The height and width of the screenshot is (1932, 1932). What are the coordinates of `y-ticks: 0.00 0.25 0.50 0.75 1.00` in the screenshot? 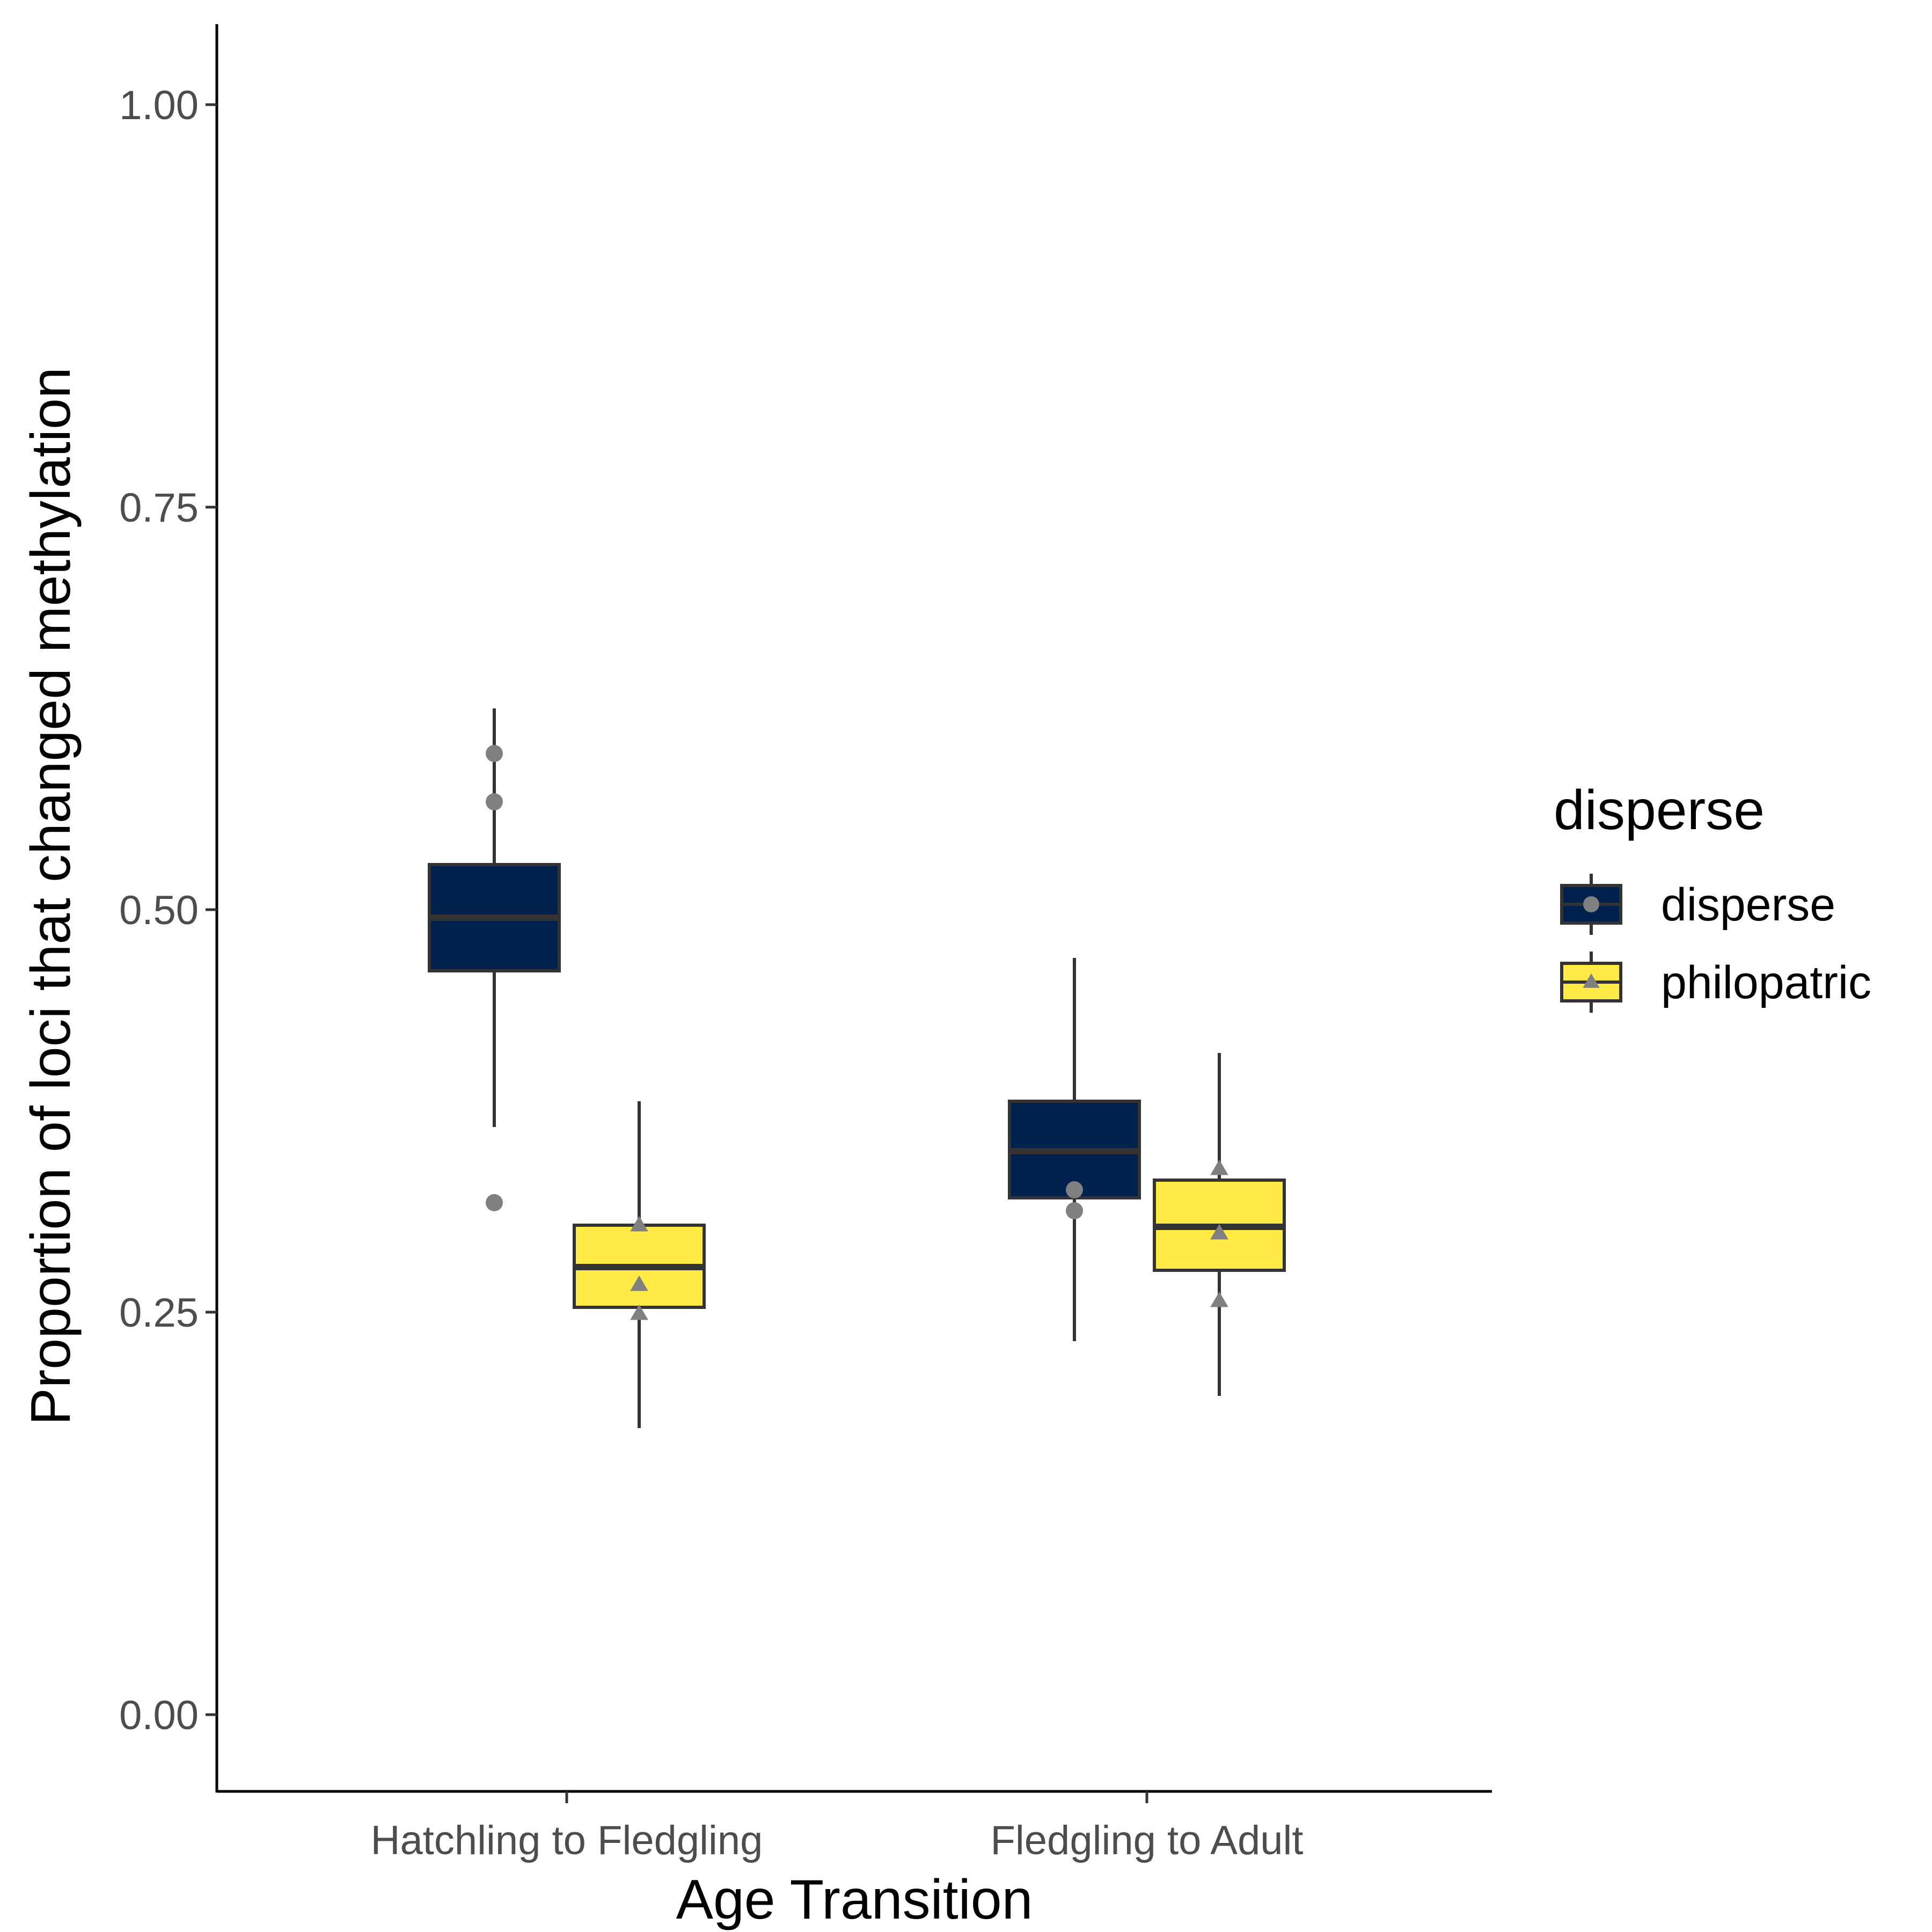 It's located at (168, 910).